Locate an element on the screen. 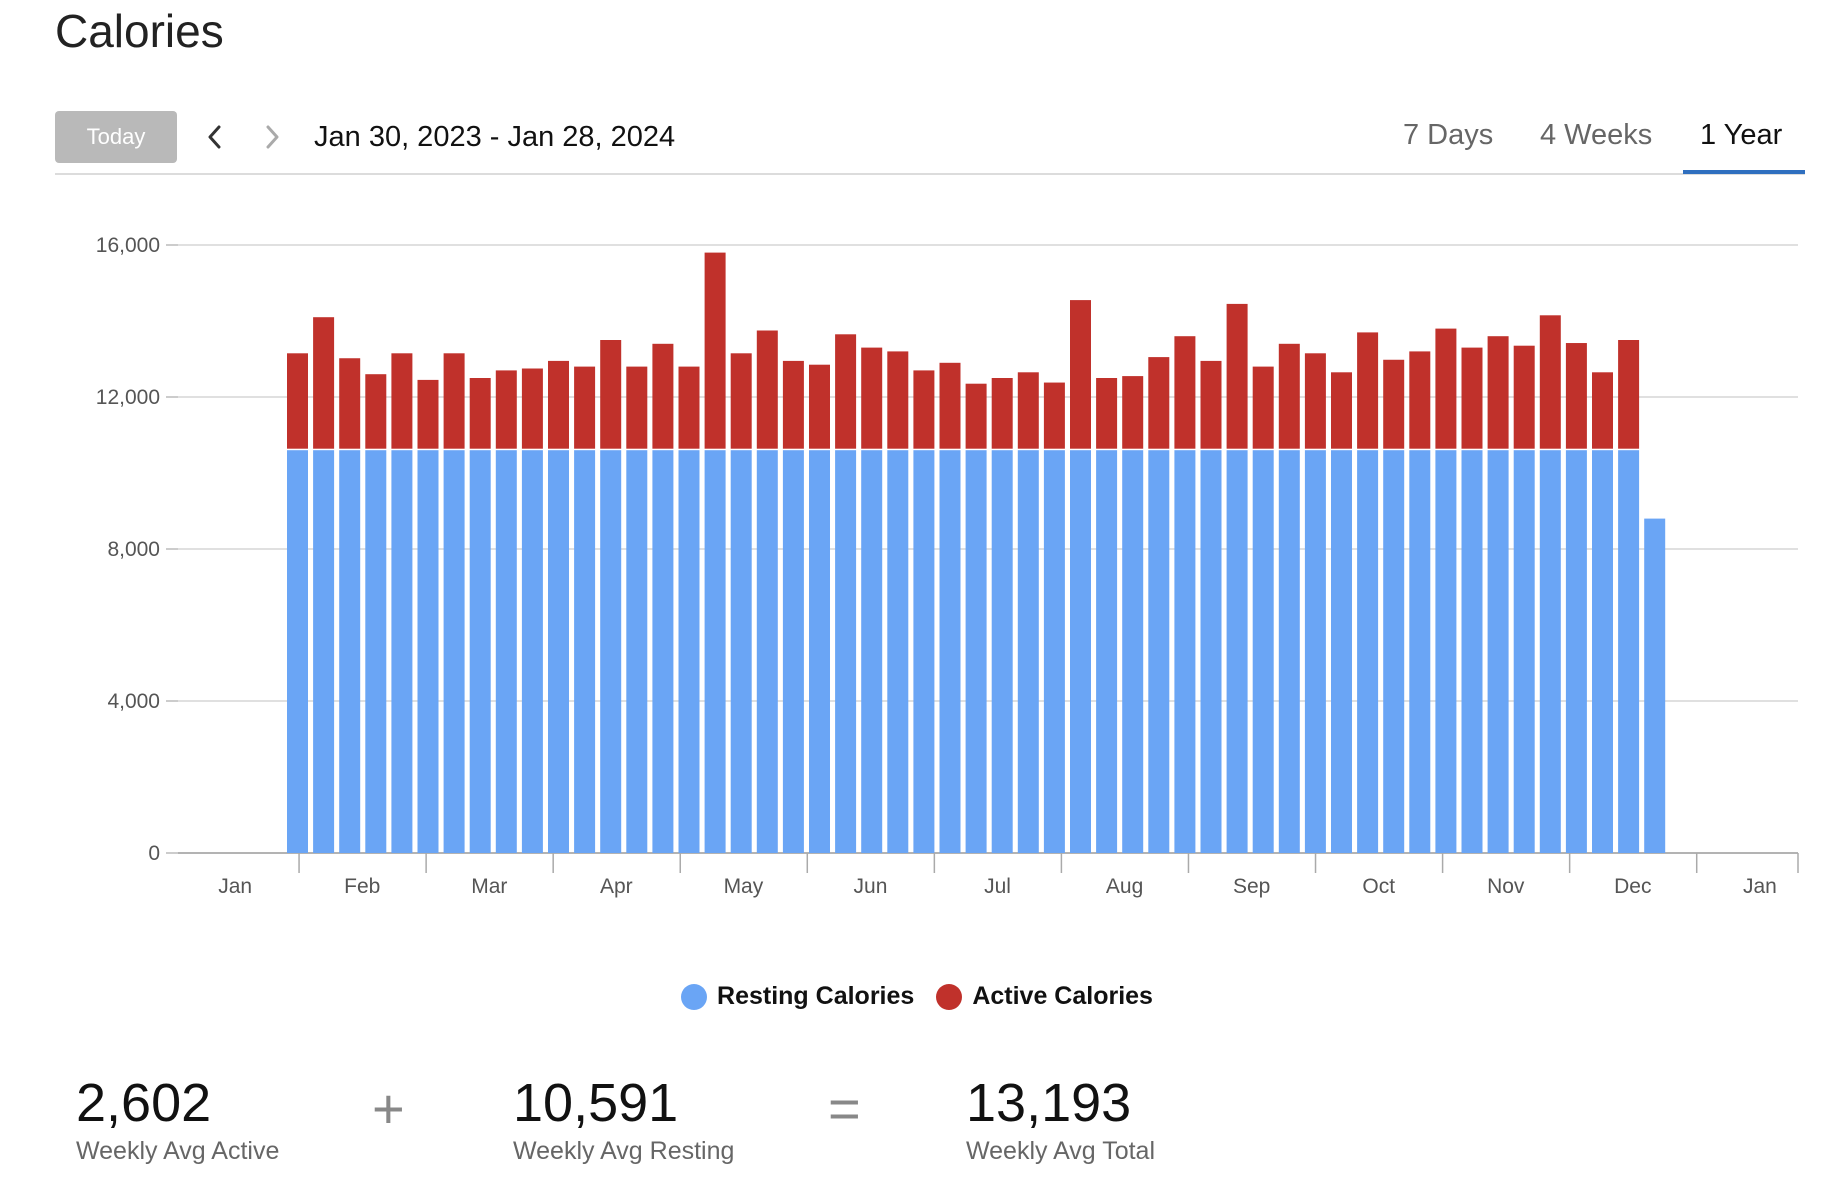 The height and width of the screenshot is (1192, 1834). x-tick-label: Jun is located at coordinates (871, 886).